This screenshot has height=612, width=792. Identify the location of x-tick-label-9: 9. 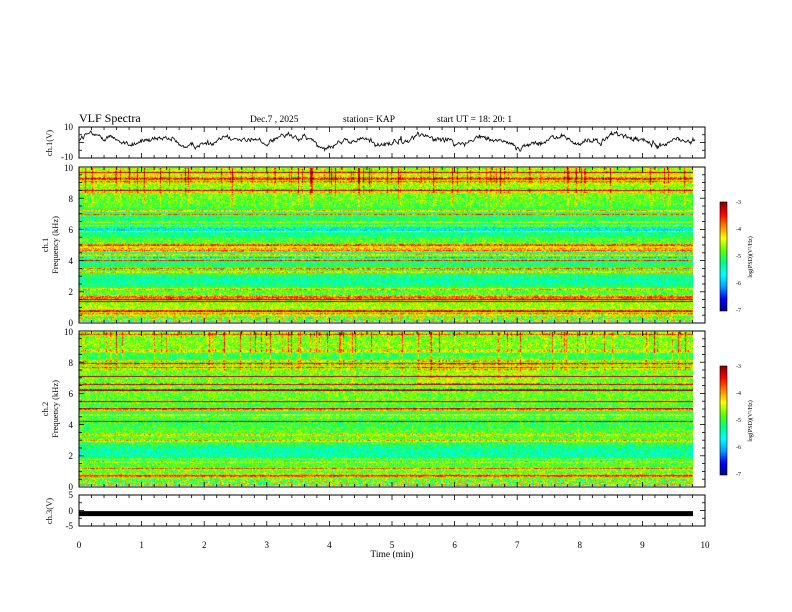
(642, 545).